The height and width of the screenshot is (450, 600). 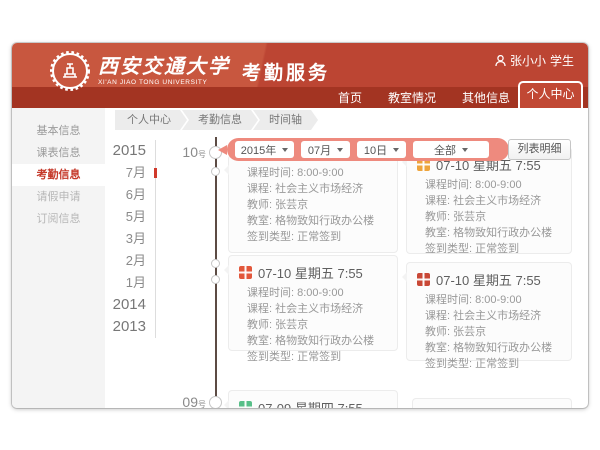 I want to click on sidebar-item-subscription: 订阅信息, so click(x=58, y=219).